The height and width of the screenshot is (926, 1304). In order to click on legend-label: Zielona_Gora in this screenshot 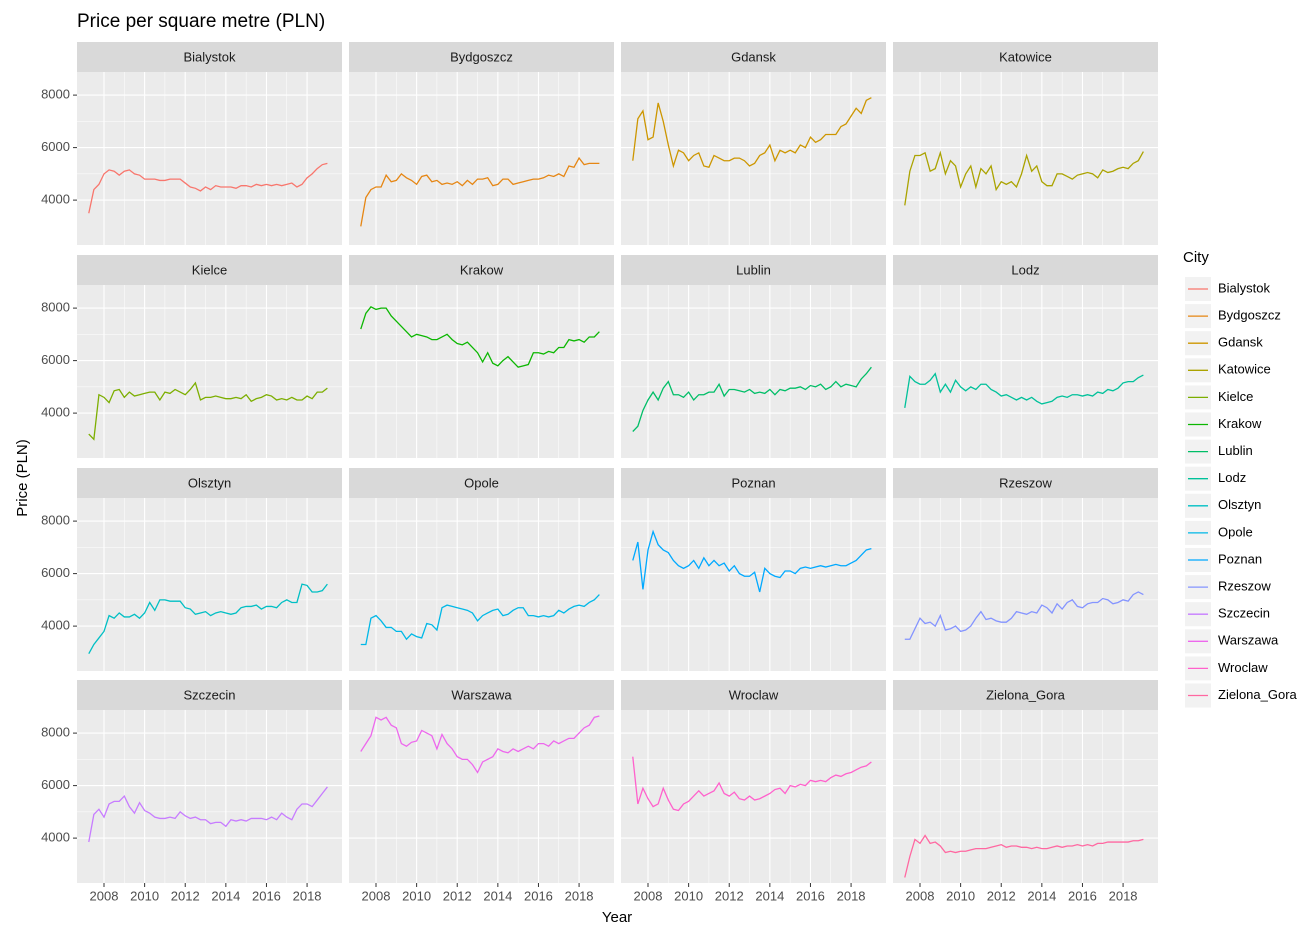, I will do `click(1258, 694)`.